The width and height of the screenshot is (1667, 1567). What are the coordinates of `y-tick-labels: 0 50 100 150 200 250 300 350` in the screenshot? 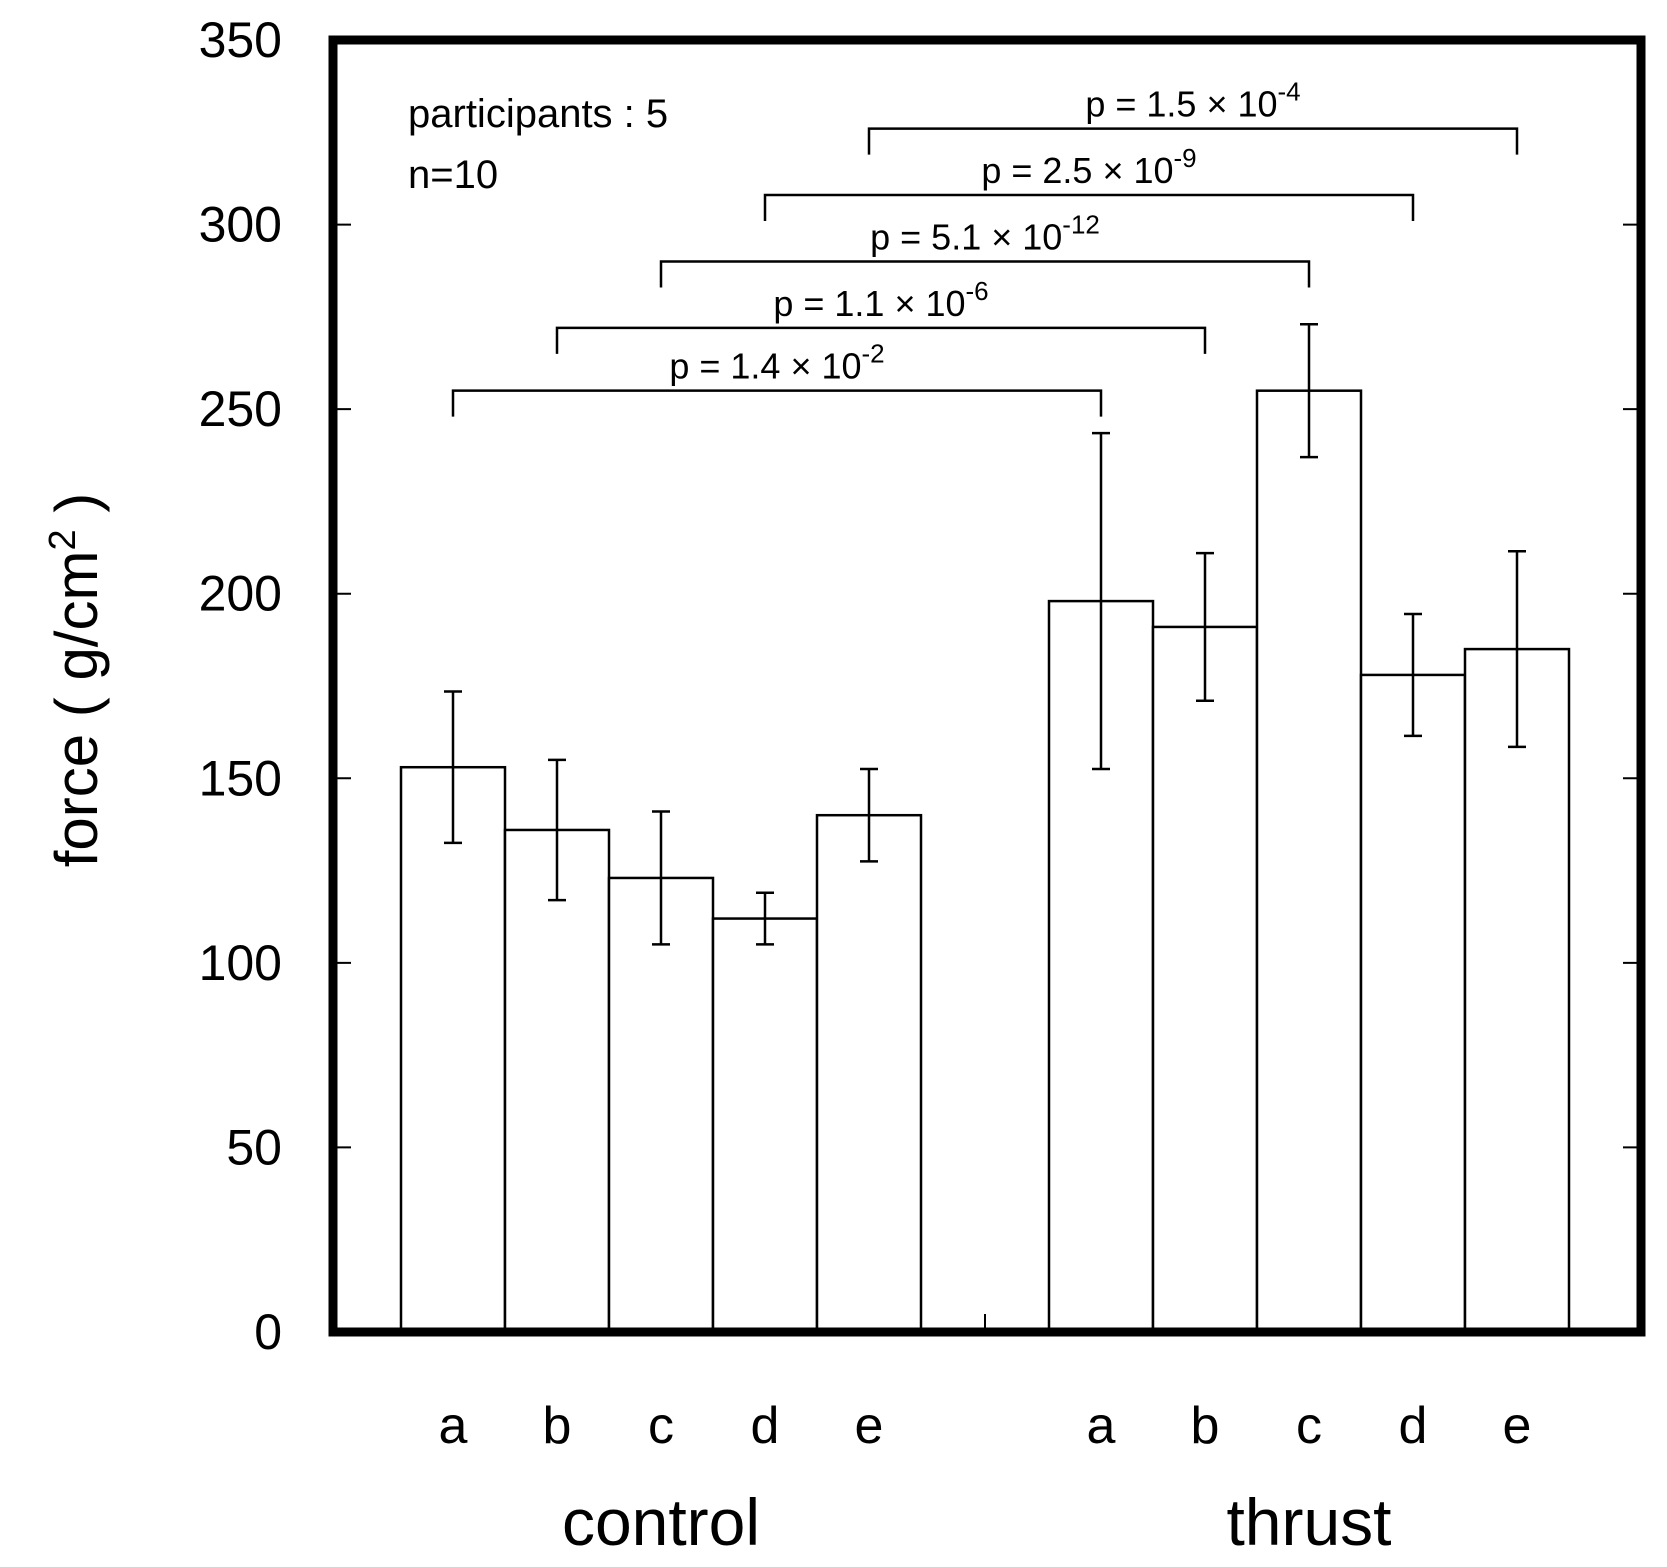 It's located at (240, 686).